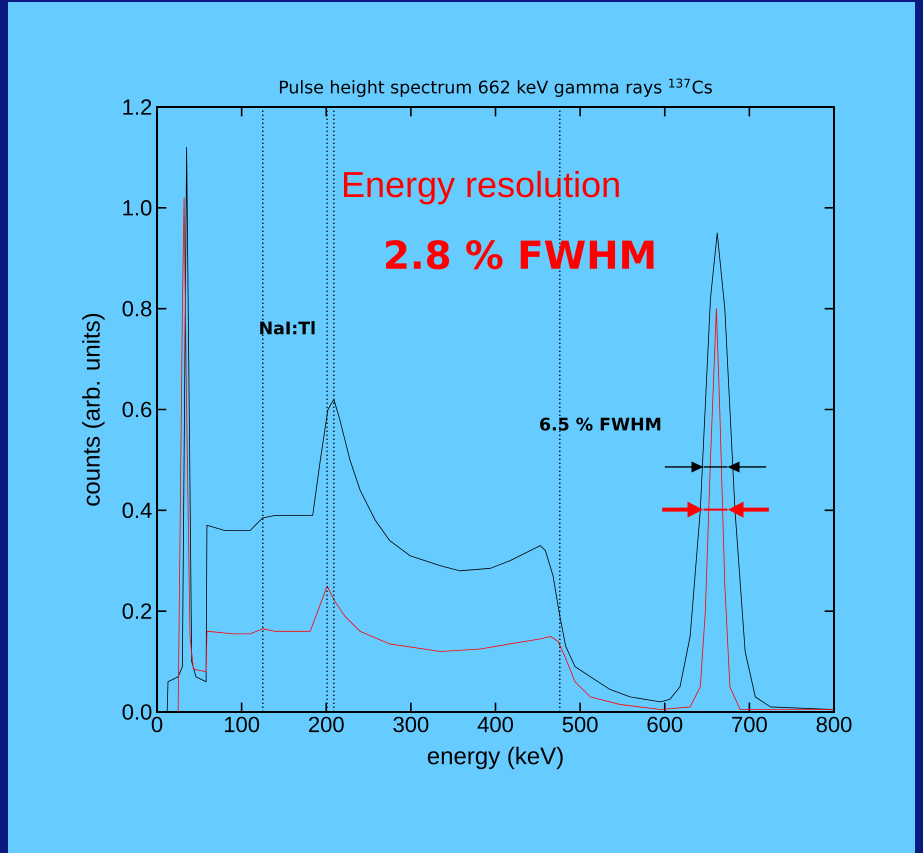 This screenshot has height=853, width=923. Describe the element at coordinates (137, 208) in the screenshot. I see `y-tick-label: 1.0` at that location.